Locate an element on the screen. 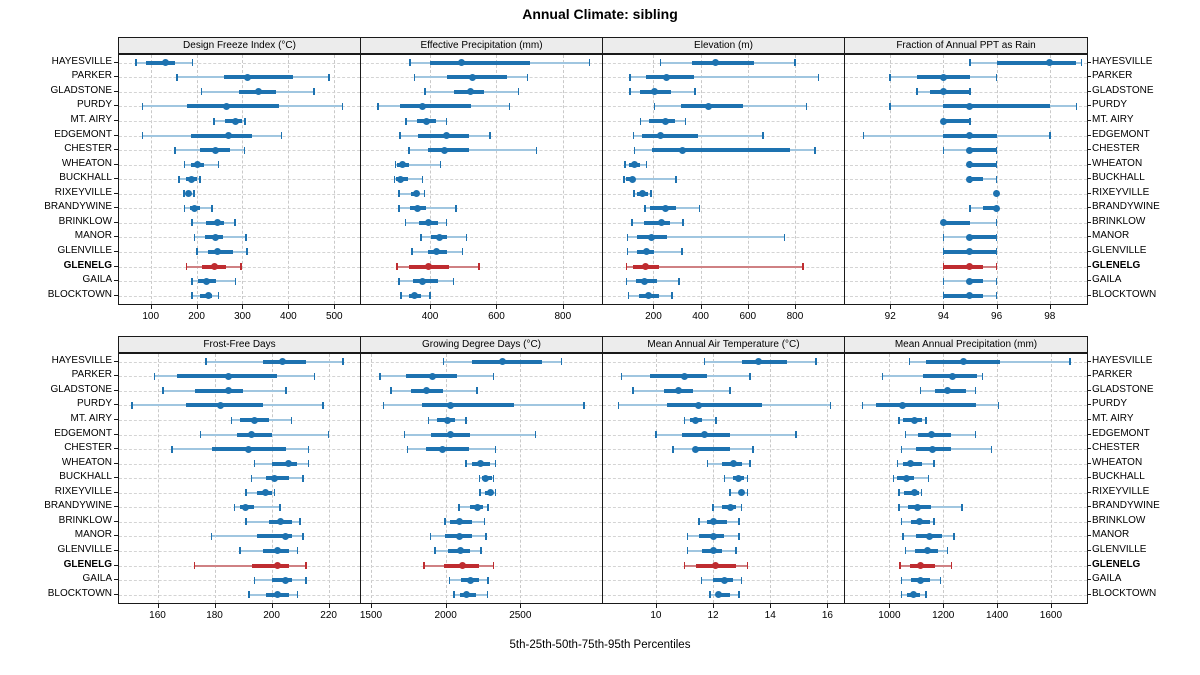 The image size is (1200, 675). site-label-left: PURDY is located at coordinates (94, 105).